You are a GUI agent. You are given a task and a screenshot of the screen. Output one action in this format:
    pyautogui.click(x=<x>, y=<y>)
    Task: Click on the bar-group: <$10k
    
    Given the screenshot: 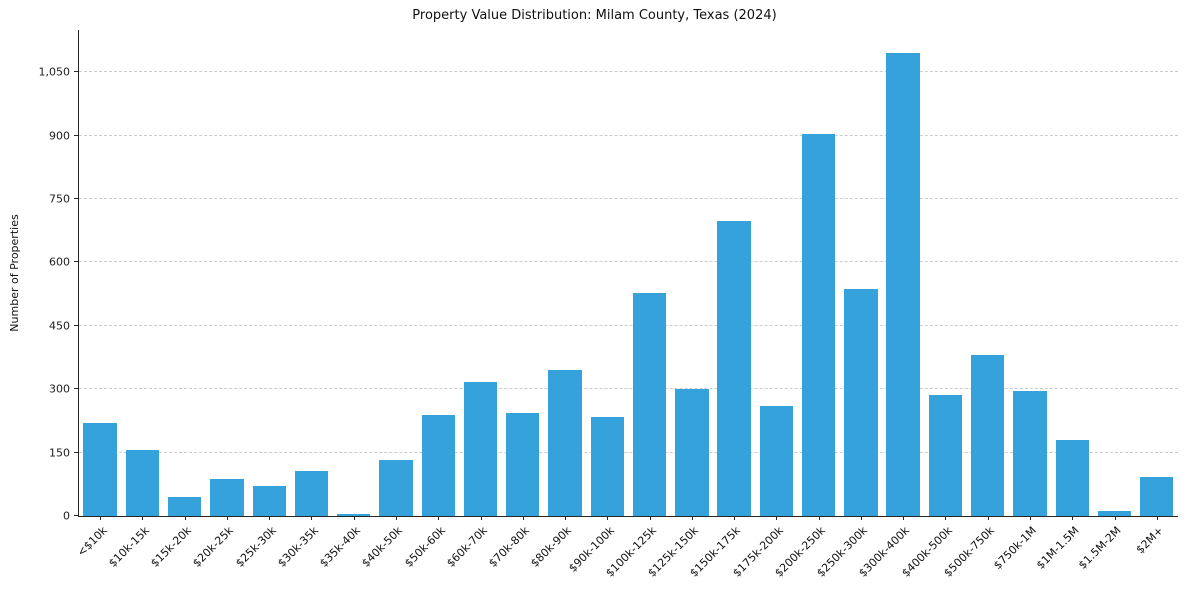 What is the action you would take?
    pyautogui.click(x=97, y=294)
    